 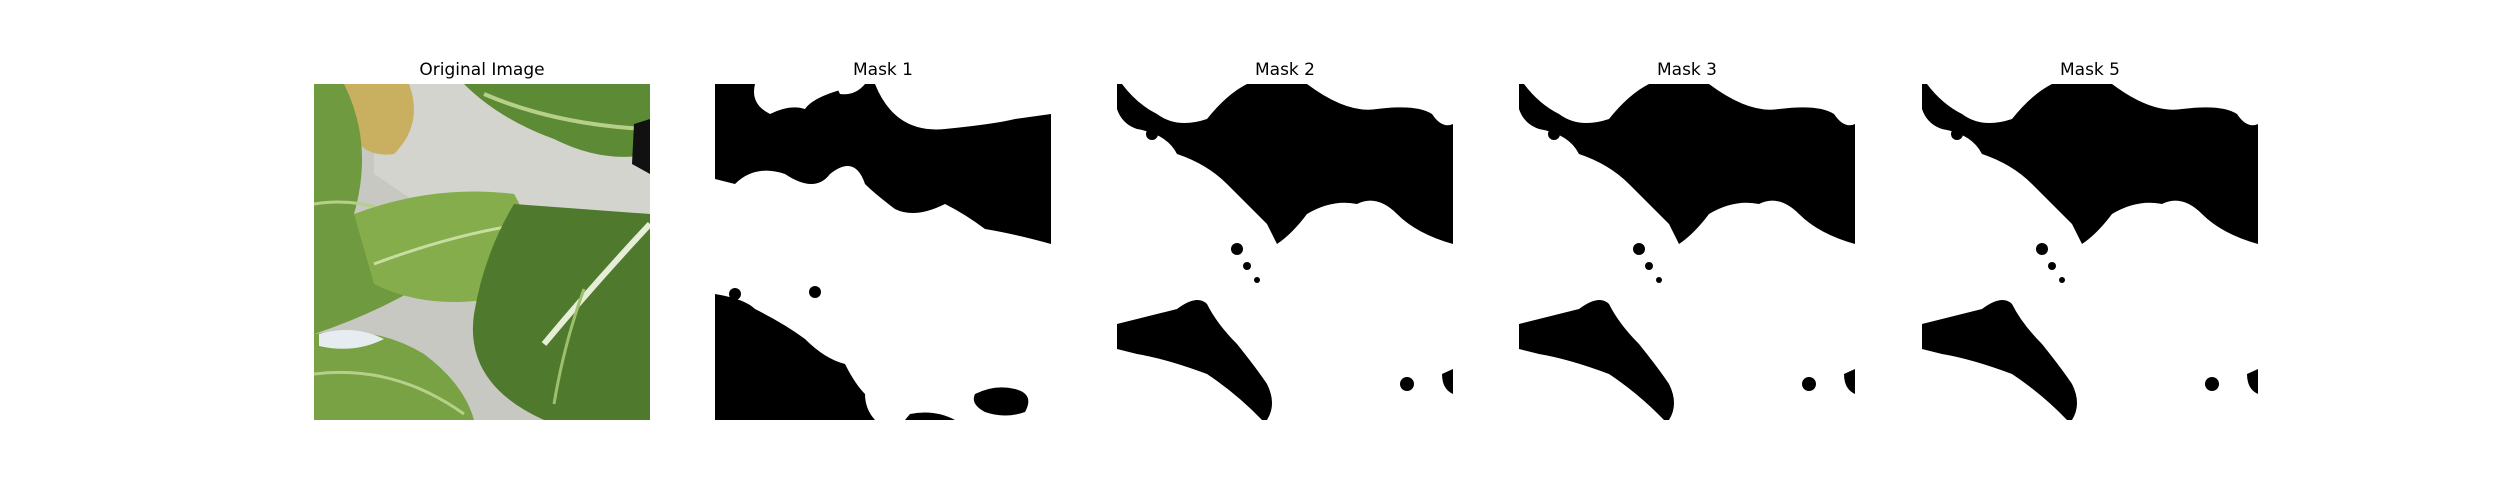 I want to click on panel-title: Mask 5, so click(x=2090, y=70).